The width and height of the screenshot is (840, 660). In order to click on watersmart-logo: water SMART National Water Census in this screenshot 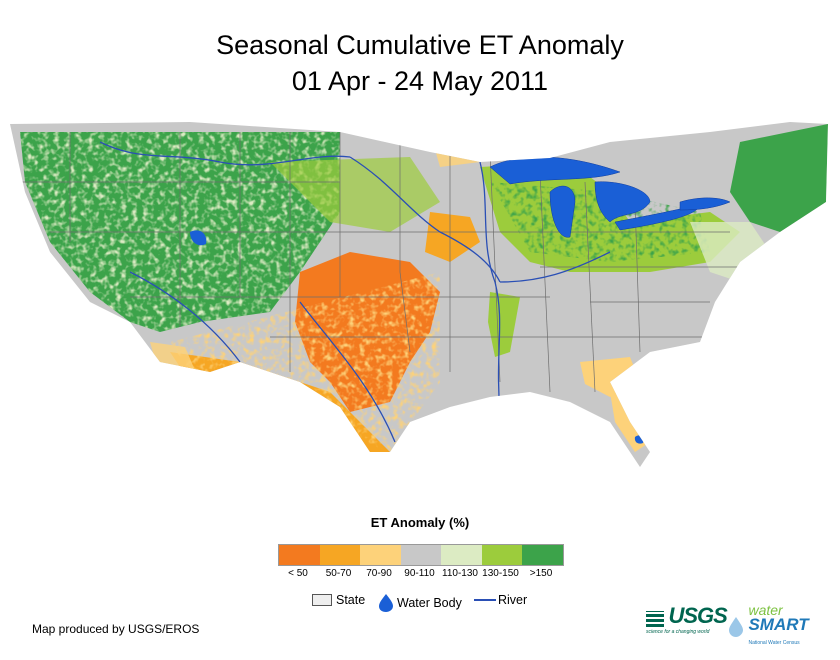, I will do `click(768, 626)`.